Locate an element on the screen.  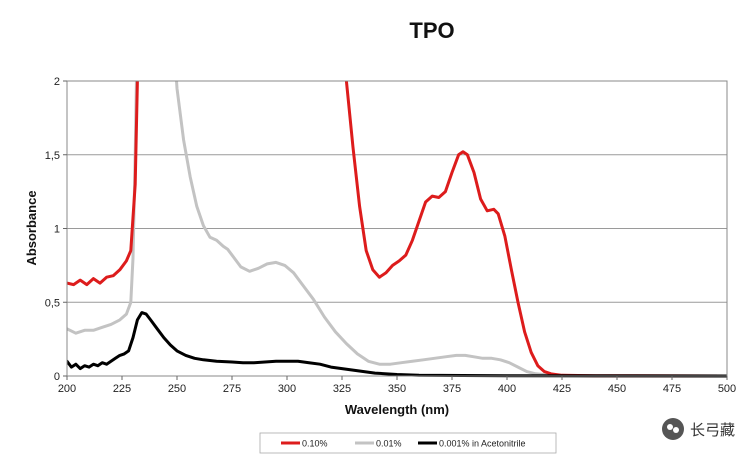
x-axis-ticks: 200 225 250 275 300 325 350 375 400 425 450 475 500 is located at coordinates (397, 385).